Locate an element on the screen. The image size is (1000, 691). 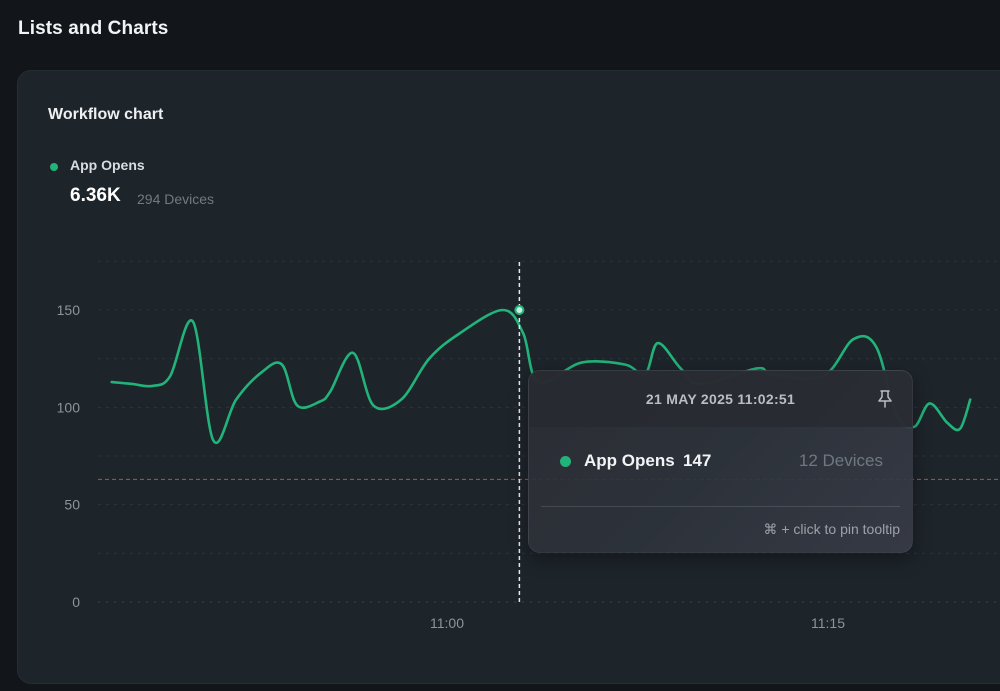
tooltip-series-dot-icon is located at coordinates (565, 461).